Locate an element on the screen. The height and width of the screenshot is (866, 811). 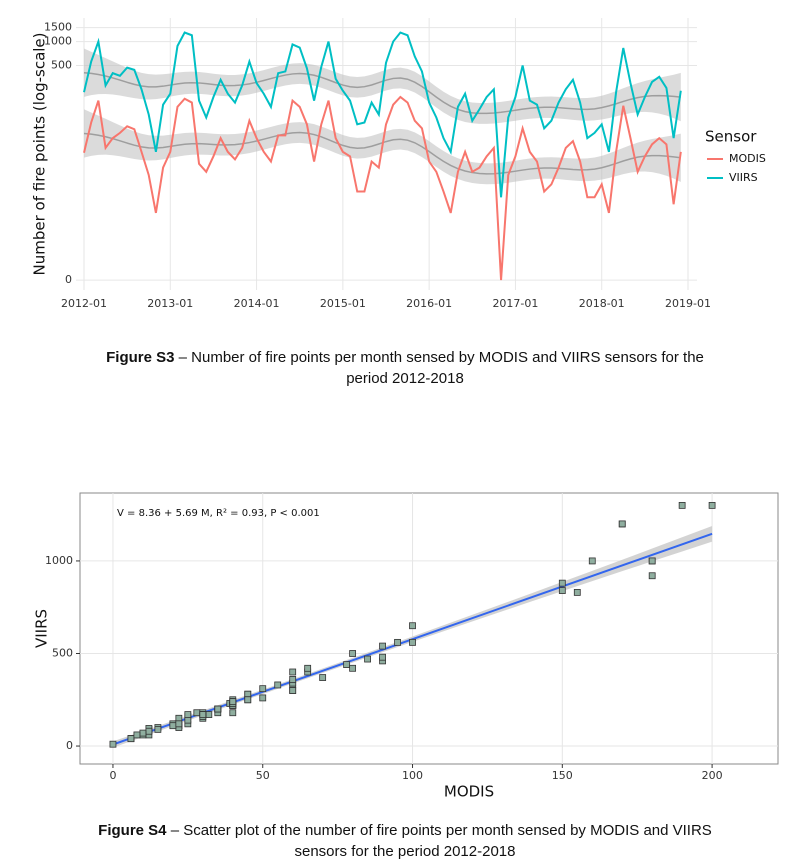
caption-label: Figure S4 is located at coordinates (132, 830).